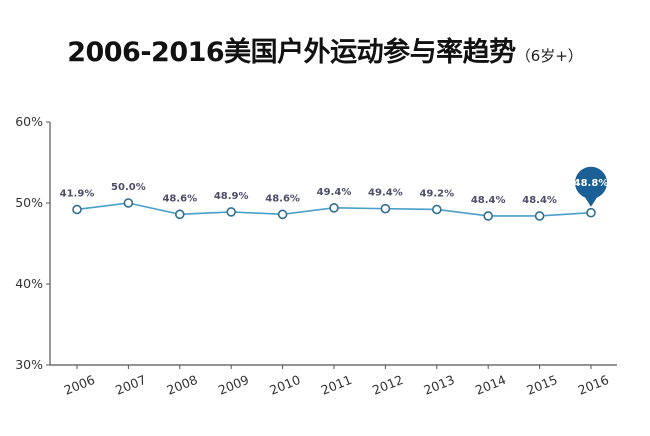 This screenshot has height=436, width=650. I want to click on y-tick-label: 30%, so click(29, 364).